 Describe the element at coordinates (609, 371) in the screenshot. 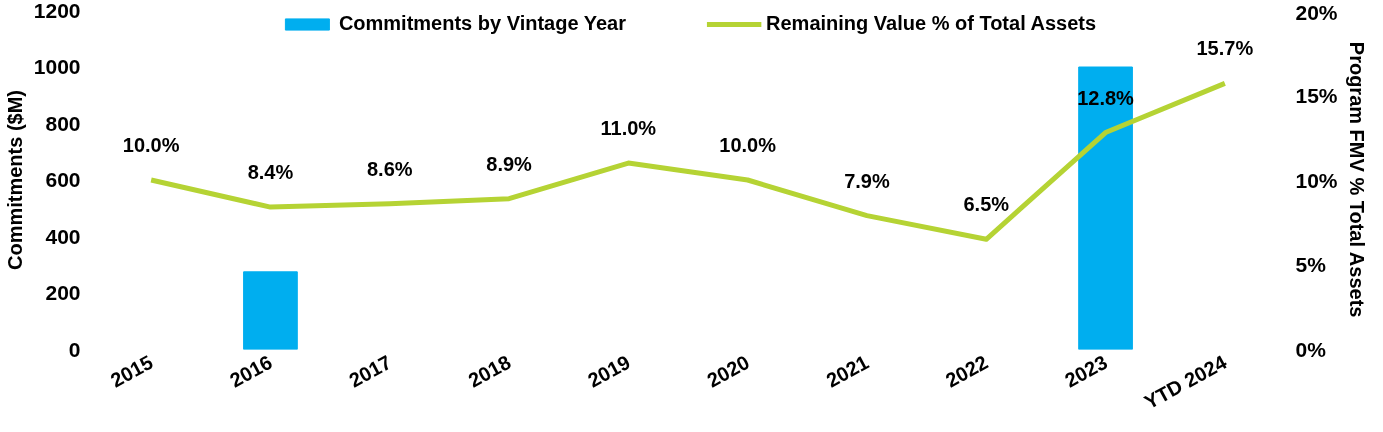

I see `x-tick-label: 2019` at that location.